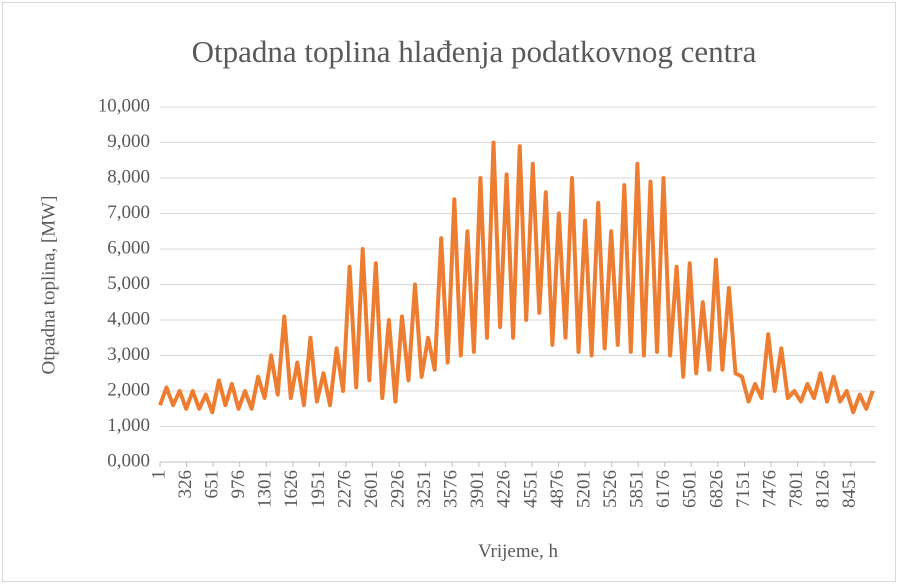 Image resolution: width=899 pixels, height=585 pixels. What do you see at coordinates (238, 484) in the screenshot?
I see `x-tick-label: 976` at bounding box center [238, 484].